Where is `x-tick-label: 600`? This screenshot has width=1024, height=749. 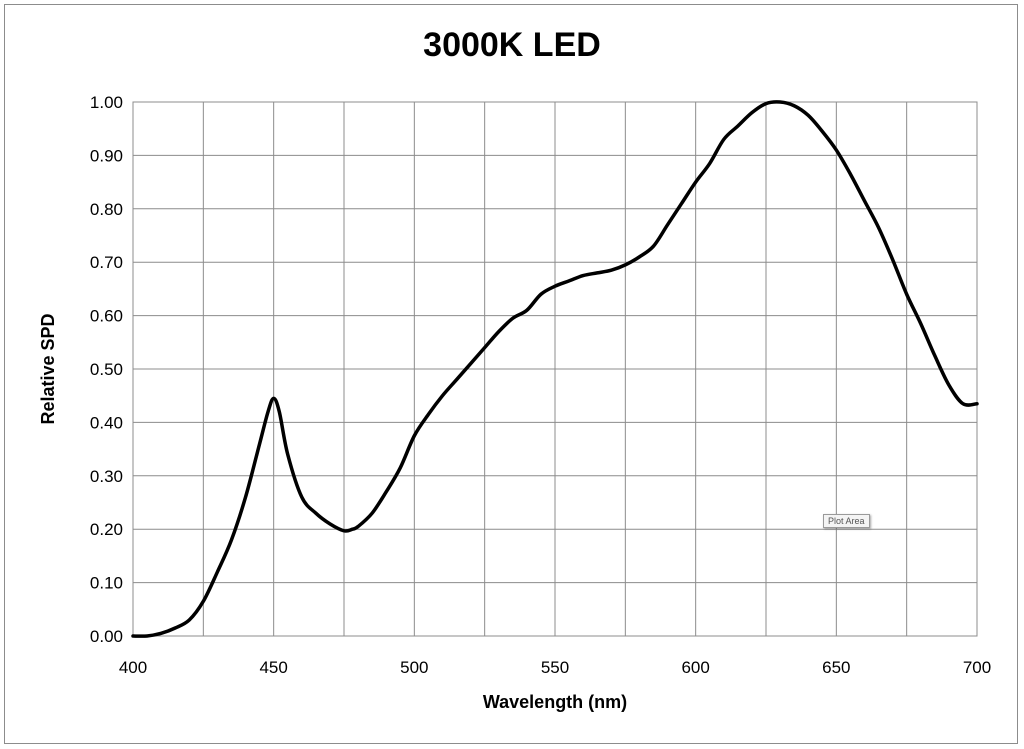 x-tick-label: 600 is located at coordinates (695, 667).